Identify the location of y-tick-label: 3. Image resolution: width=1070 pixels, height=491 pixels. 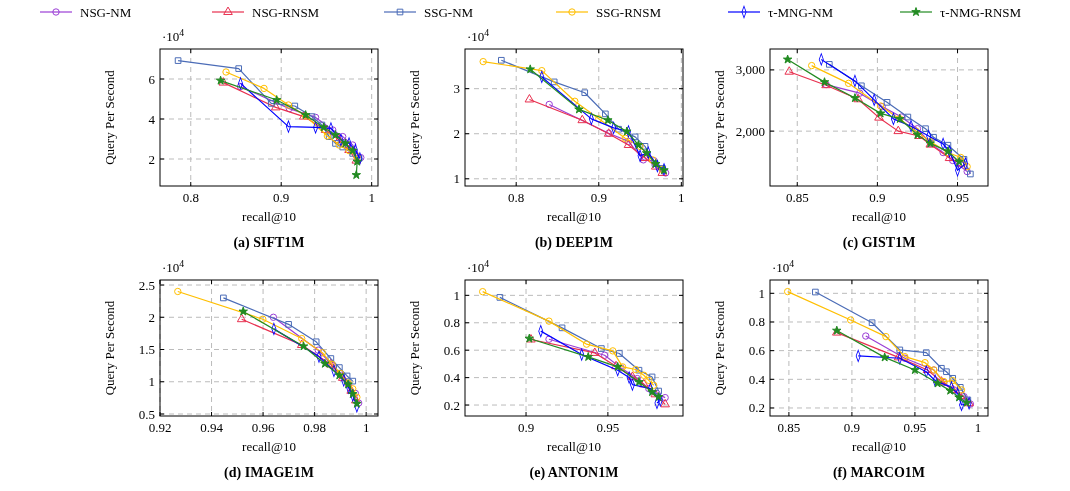
(456, 89).